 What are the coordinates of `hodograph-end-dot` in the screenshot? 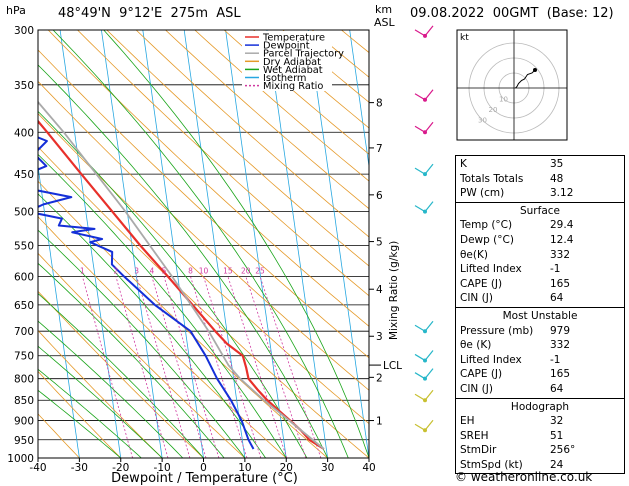 It's located at (535, 70).